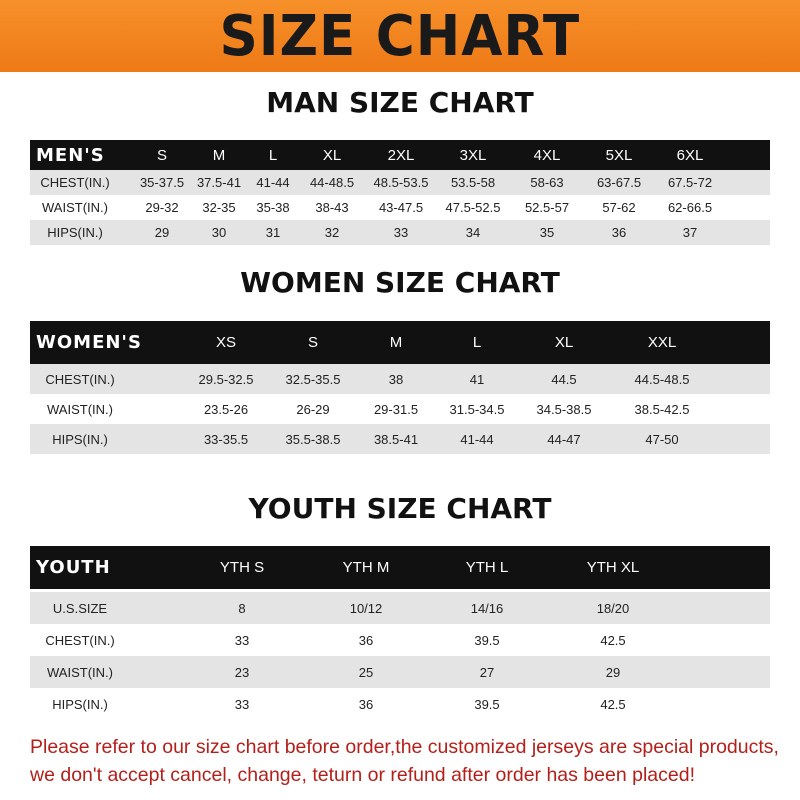 The width and height of the screenshot is (800, 800). I want to click on measurement-value: 63-67.5, so click(619, 182).